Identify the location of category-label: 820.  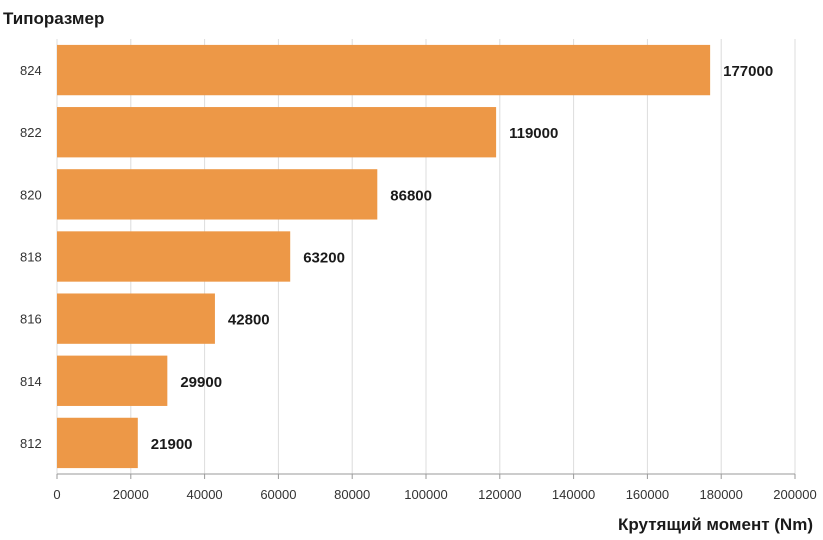
(31, 194).